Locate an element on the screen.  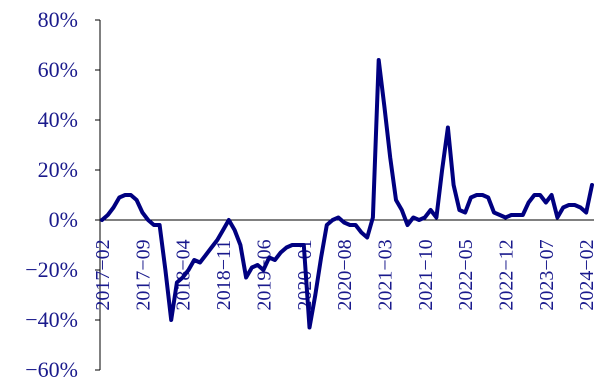
y-tick-label: −20% is located at coordinates (51, 269).